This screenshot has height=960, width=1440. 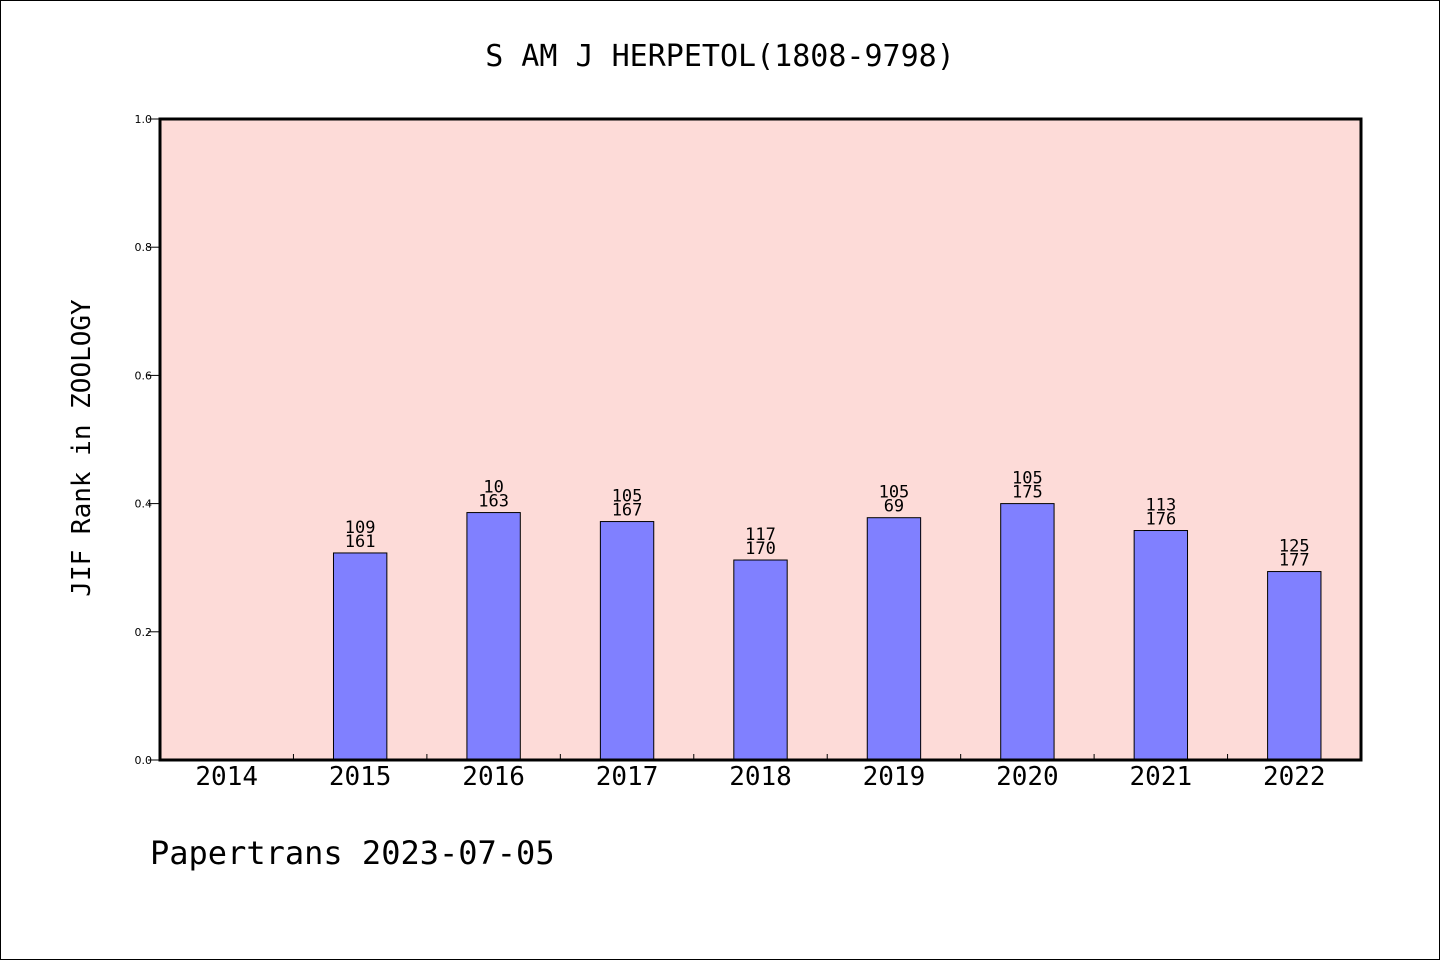 What do you see at coordinates (1160, 520) in the screenshot?
I see `bar-label-bottom-2021: 176` at bounding box center [1160, 520].